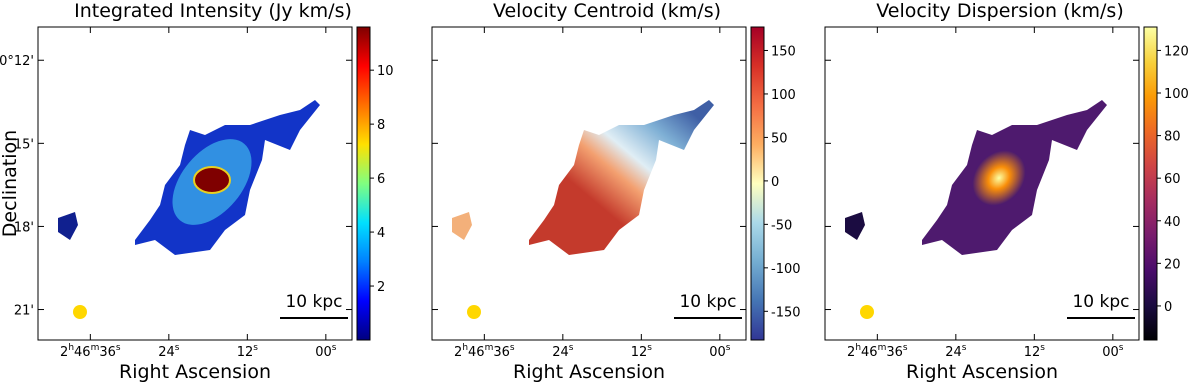  What do you see at coordinates (1172, 179) in the screenshot?
I see `colorbar-tick-label: 60` at bounding box center [1172, 179].